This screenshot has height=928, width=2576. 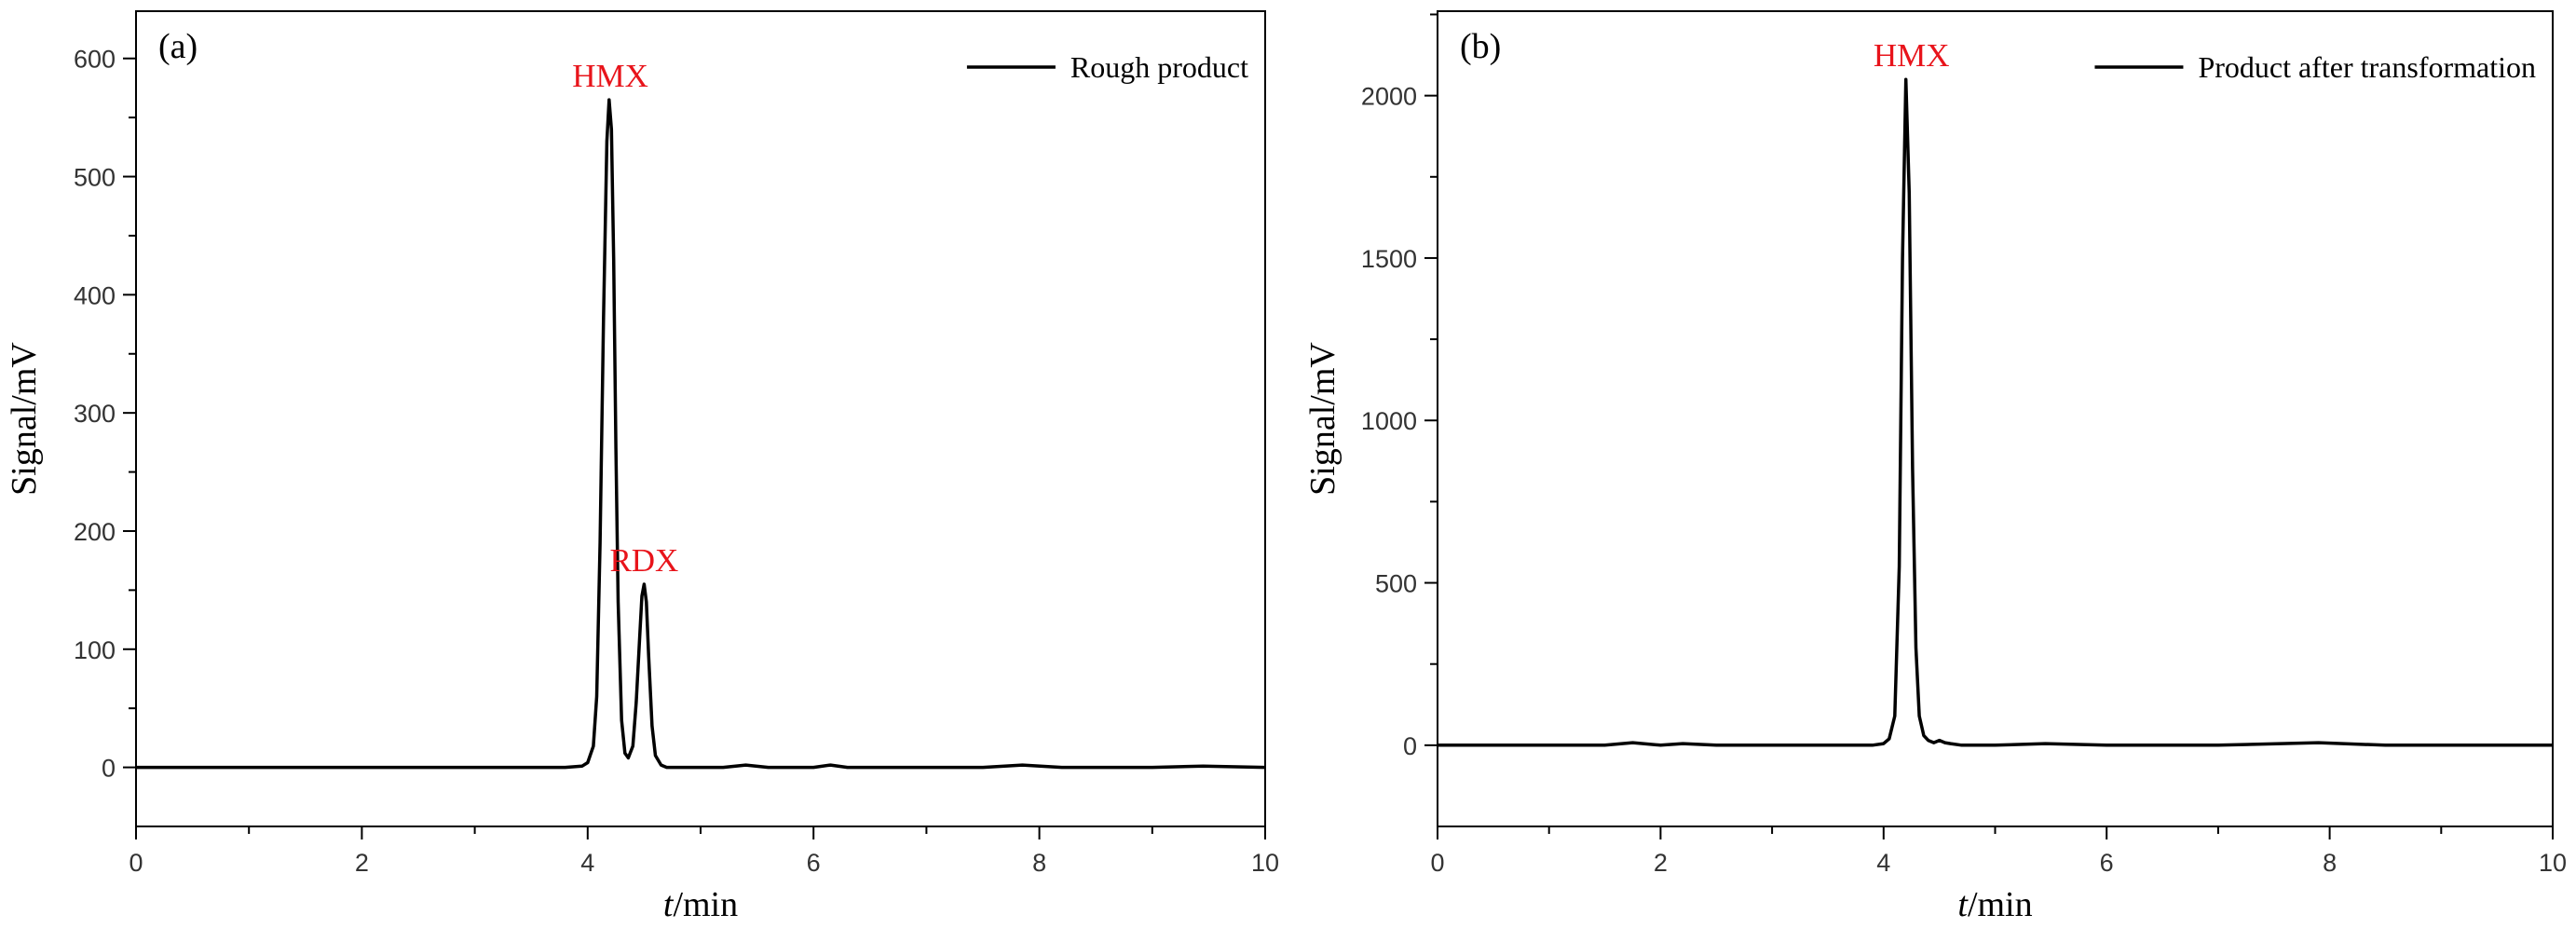 What do you see at coordinates (643, 561) in the screenshot?
I see `peak-annotation: RDX` at bounding box center [643, 561].